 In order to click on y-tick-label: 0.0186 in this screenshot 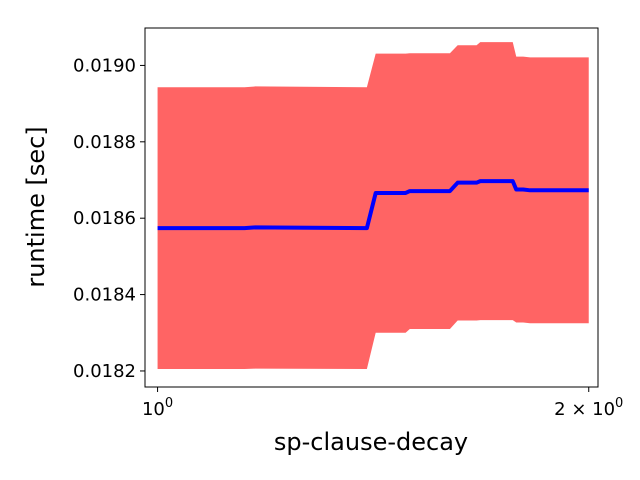, I will do `click(104, 218)`.